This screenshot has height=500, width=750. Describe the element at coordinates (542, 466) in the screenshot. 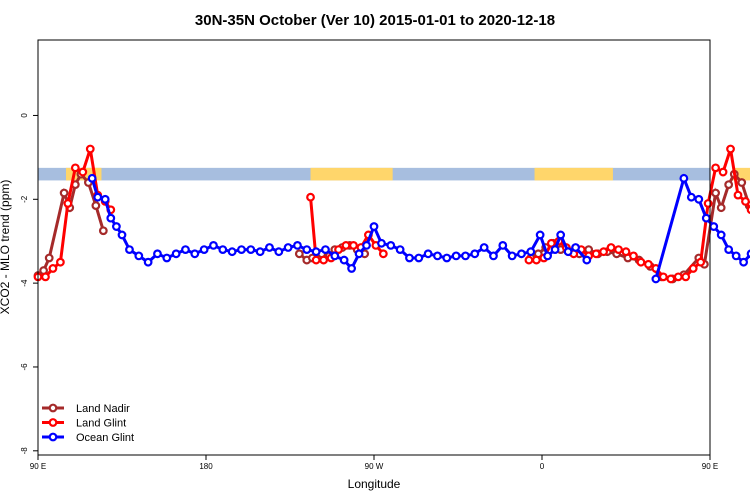

I see `x-tick-label: 0` at that location.